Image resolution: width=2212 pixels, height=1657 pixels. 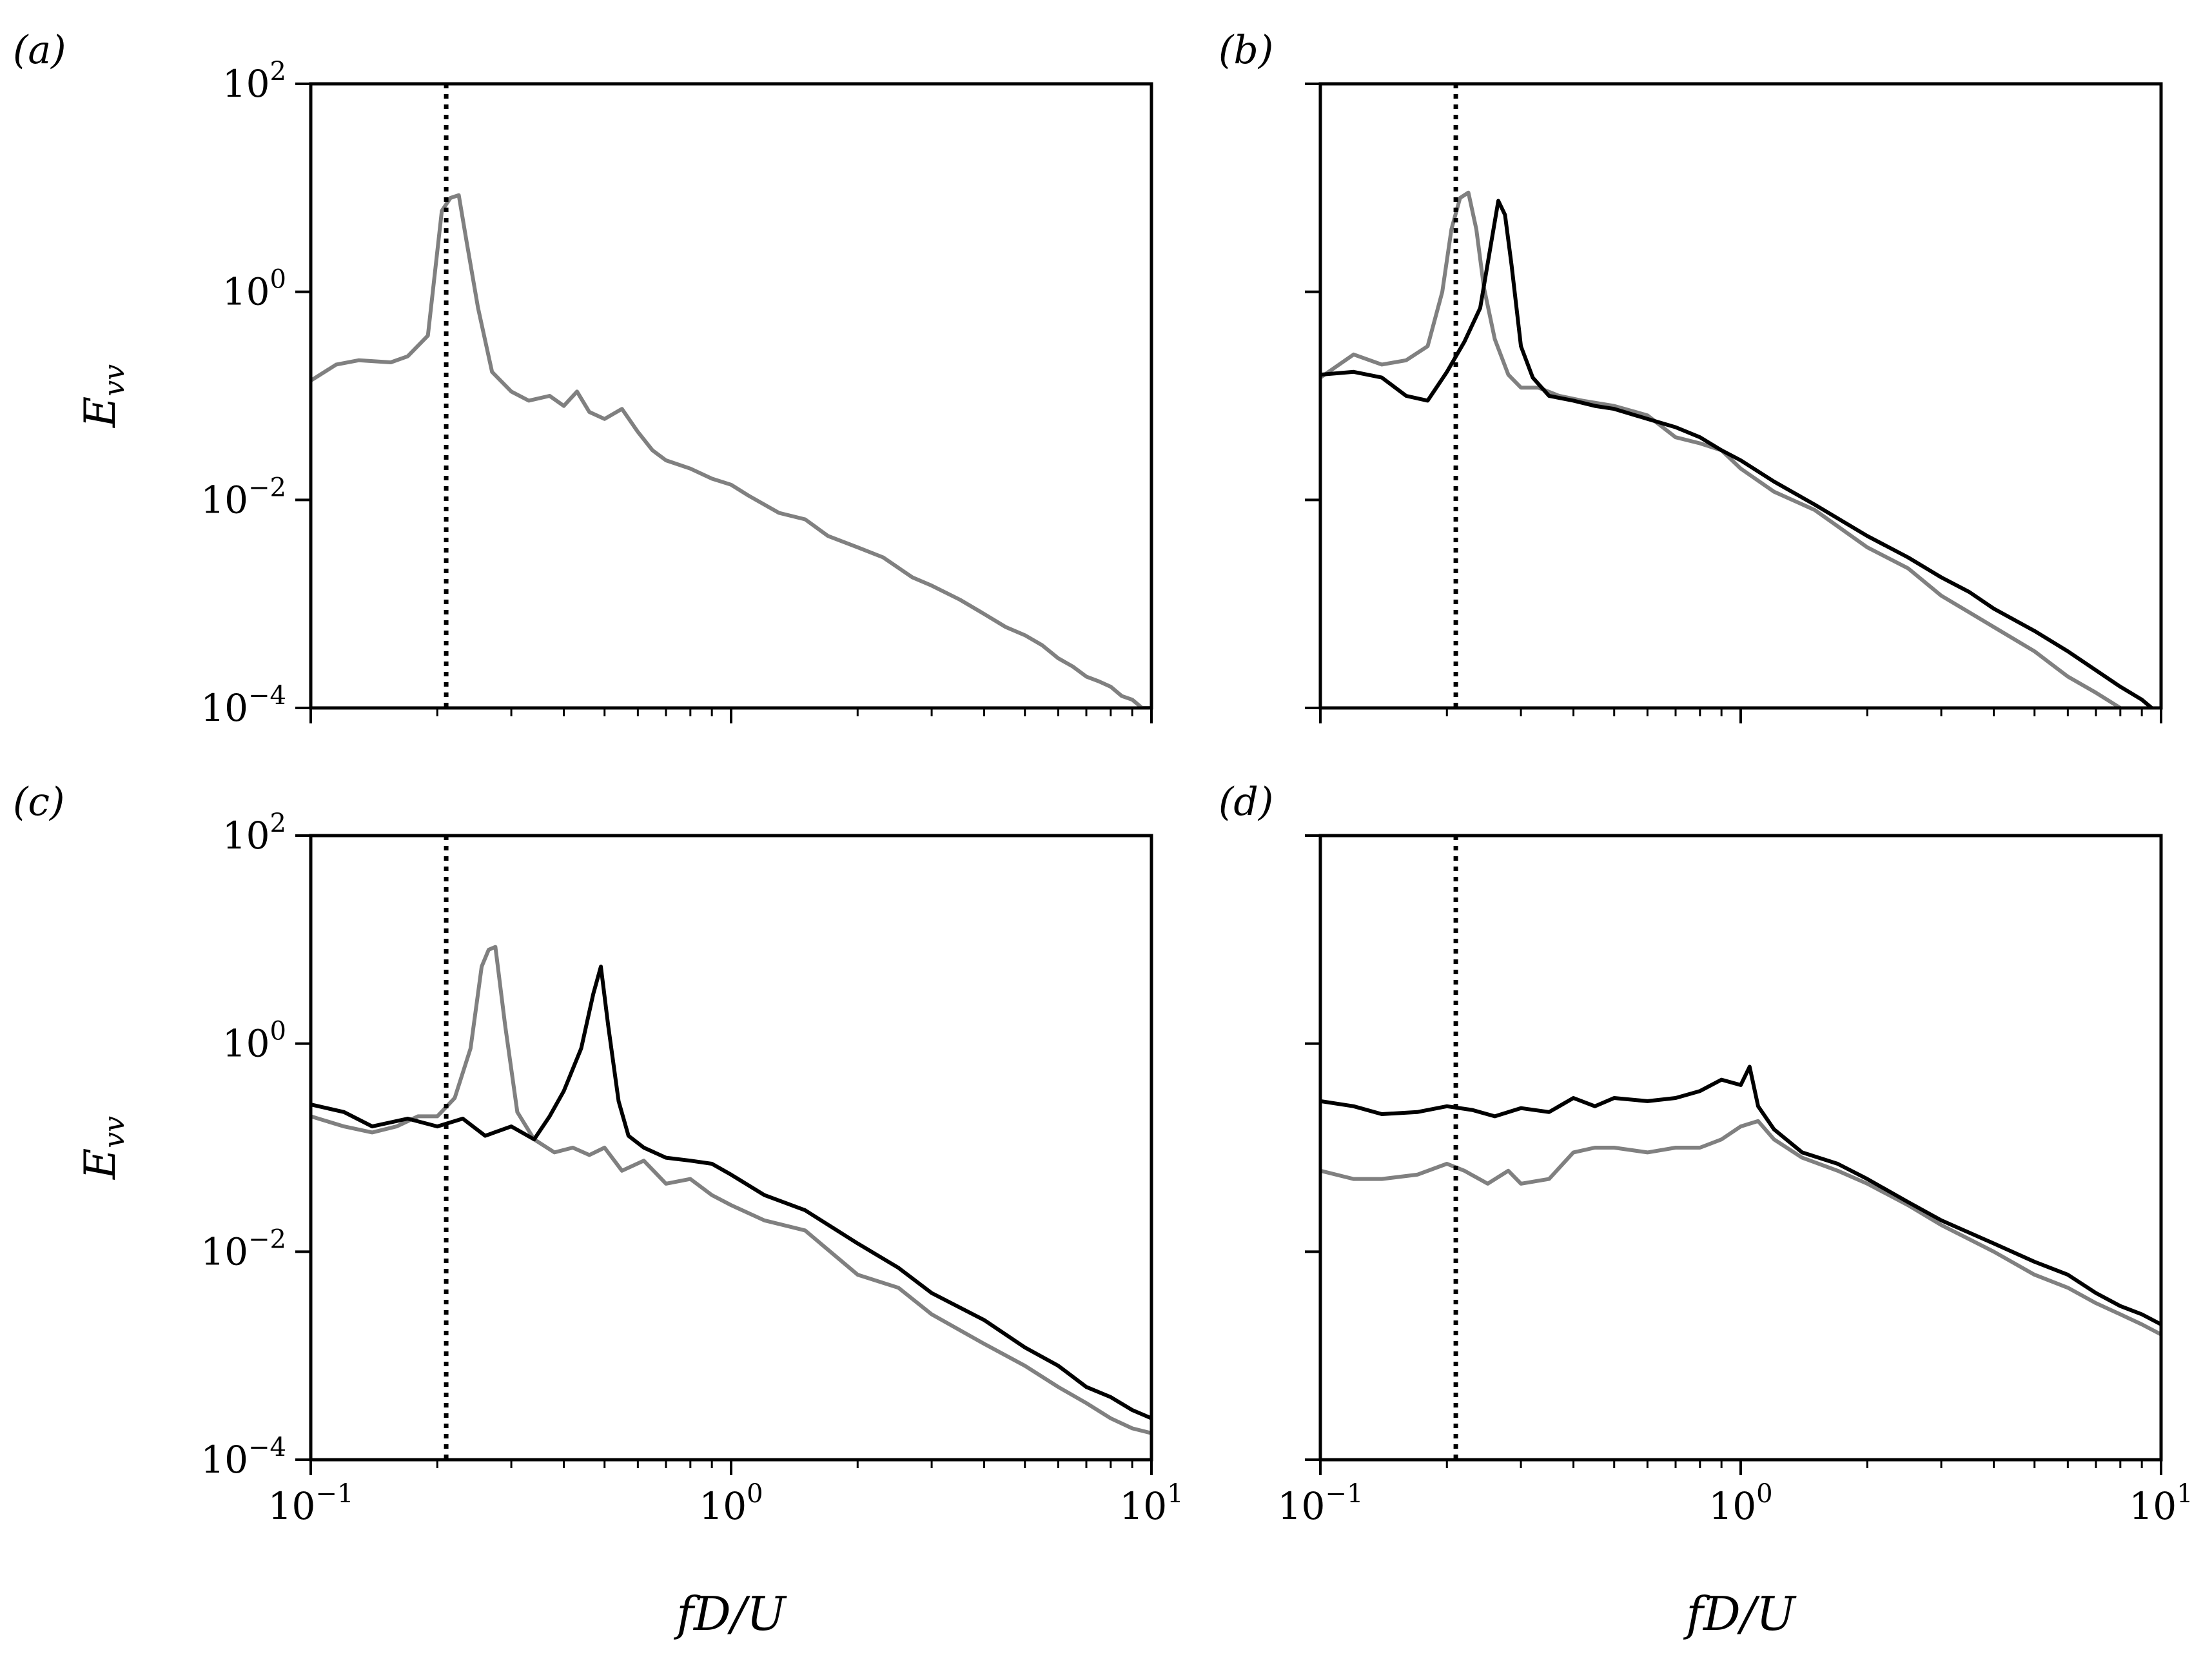 I want to click on panel-label: (c), so click(x=38, y=802).